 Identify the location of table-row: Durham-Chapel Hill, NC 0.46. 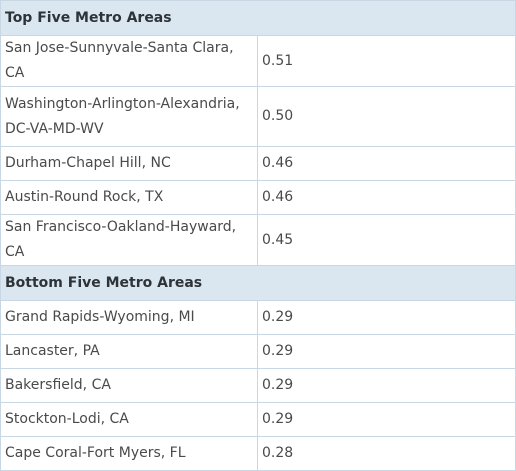
(258, 163).